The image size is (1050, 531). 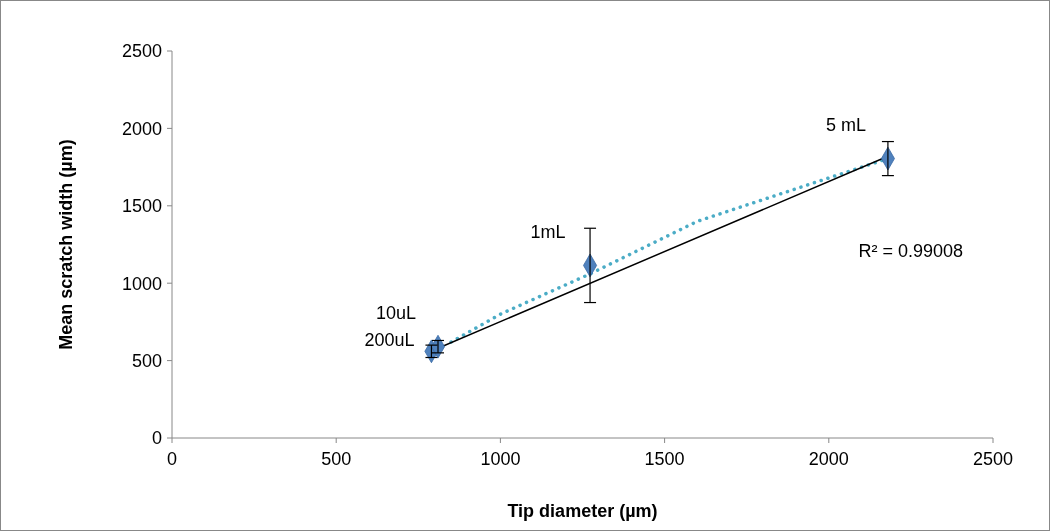 What do you see at coordinates (66, 244) in the screenshot?
I see `y-axis-title: Mean scratch width (µm)` at bounding box center [66, 244].